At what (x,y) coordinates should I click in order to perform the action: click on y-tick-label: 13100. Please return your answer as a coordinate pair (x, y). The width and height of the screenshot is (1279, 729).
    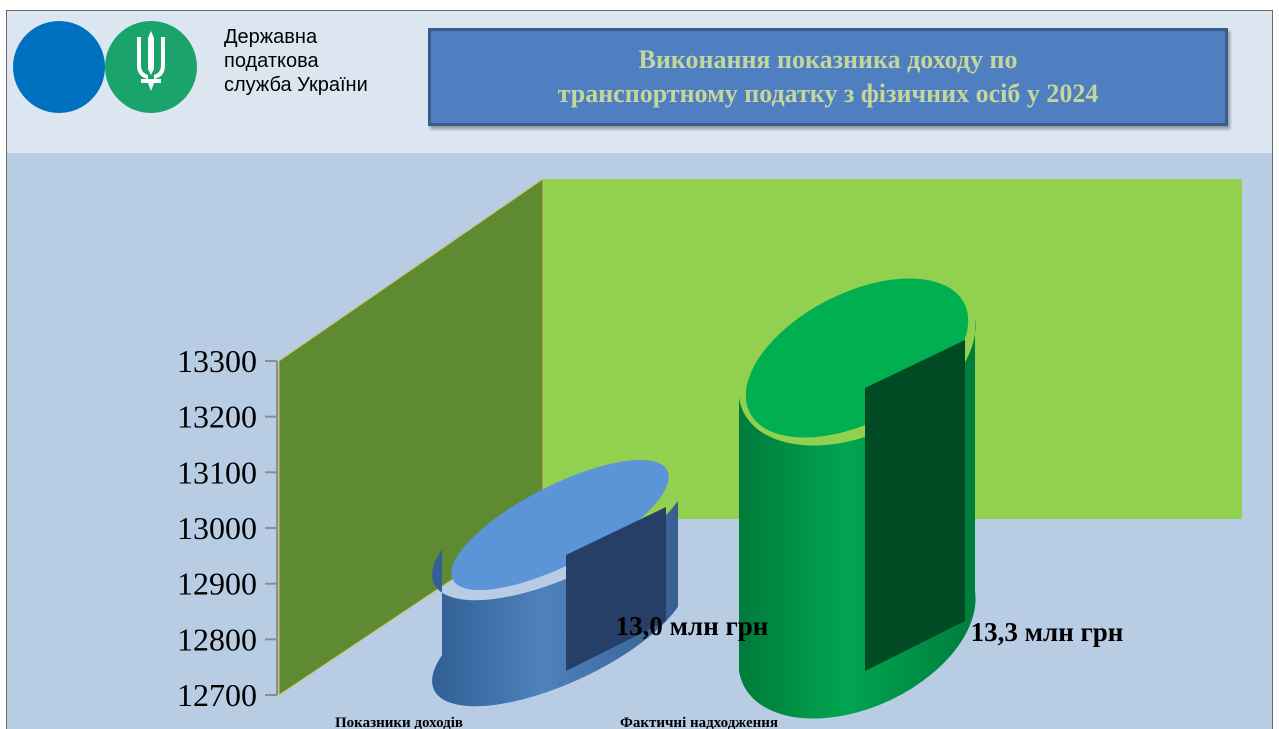
    Looking at the image, I should click on (217, 472).